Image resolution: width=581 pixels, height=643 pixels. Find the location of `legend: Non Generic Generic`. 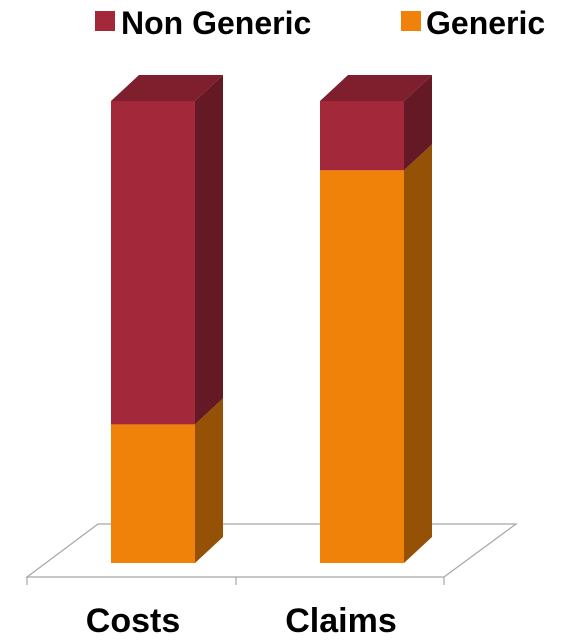

legend: Non Generic Generic is located at coordinates (320, 23).